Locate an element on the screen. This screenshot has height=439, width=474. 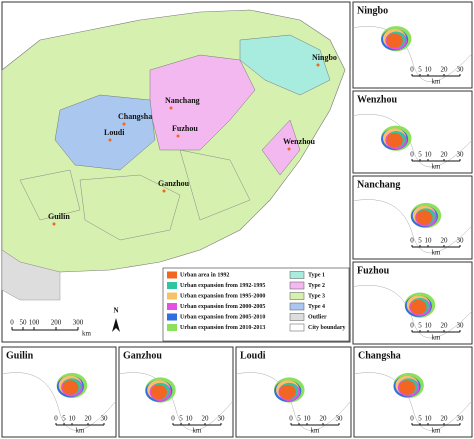
city-label: Ningbo is located at coordinates (324, 57).